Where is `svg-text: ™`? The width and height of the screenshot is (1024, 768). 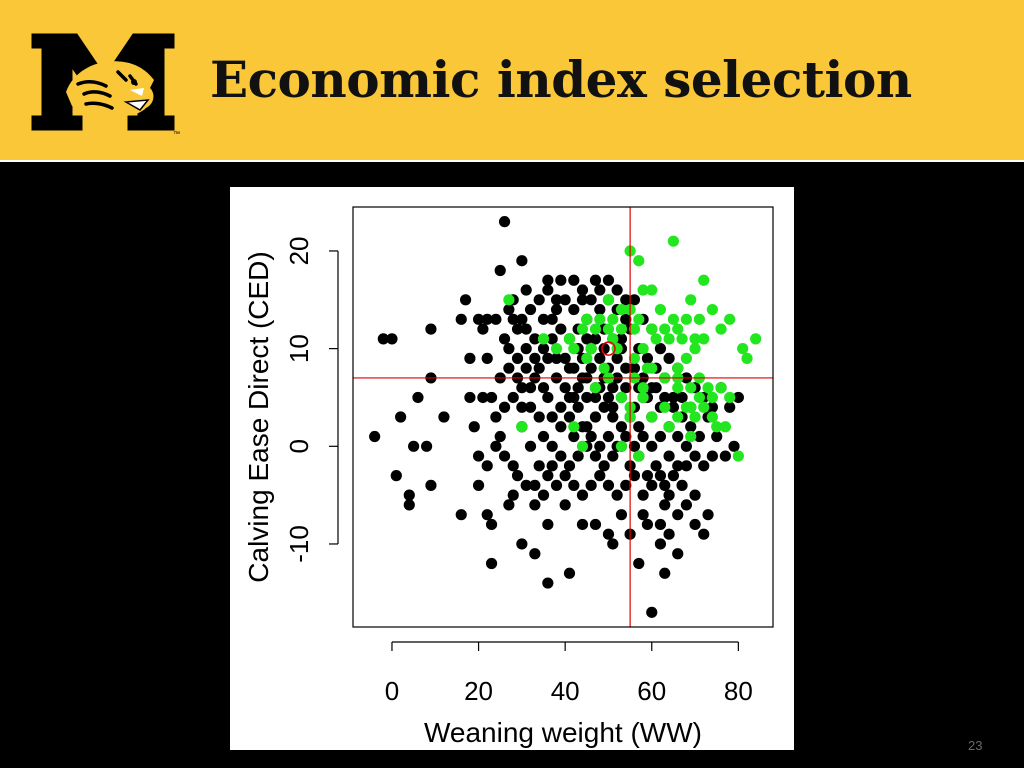
svg-text: ™ is located at coordinates (176, 134).